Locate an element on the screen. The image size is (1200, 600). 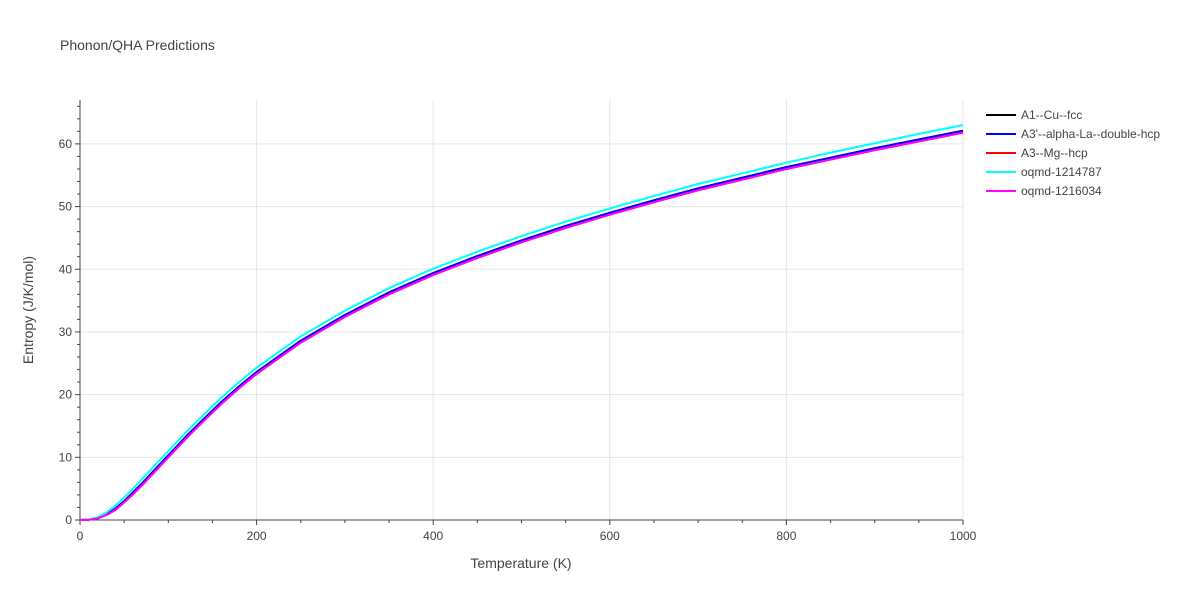
y-tick-label: 60 is located at coordinates (66, 144).